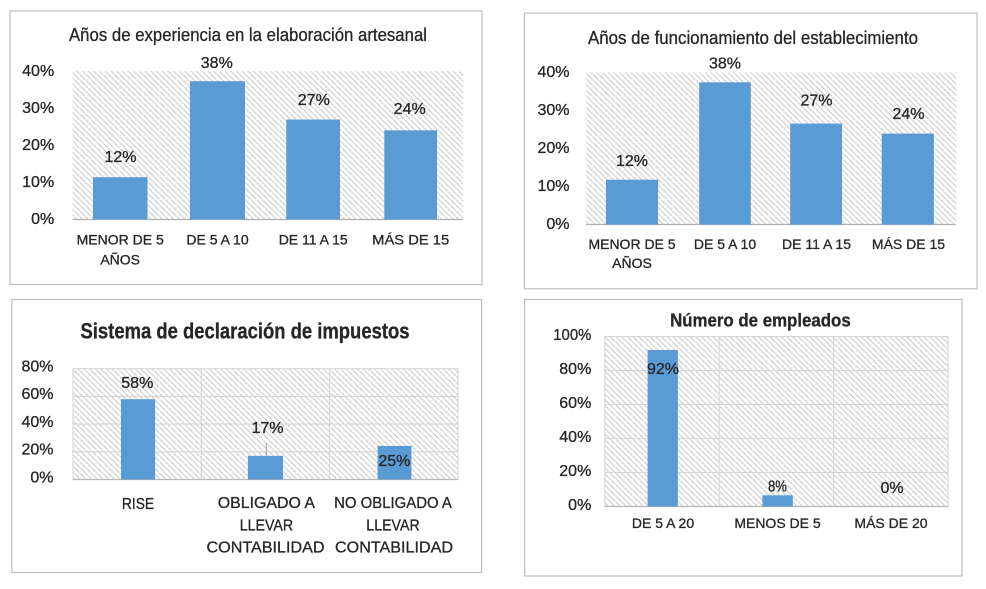 This screenshot has height=589, width=986. Describe the element at coordinates (777, 487) in the screenshot. I see `svg-text: 8%` at that location.